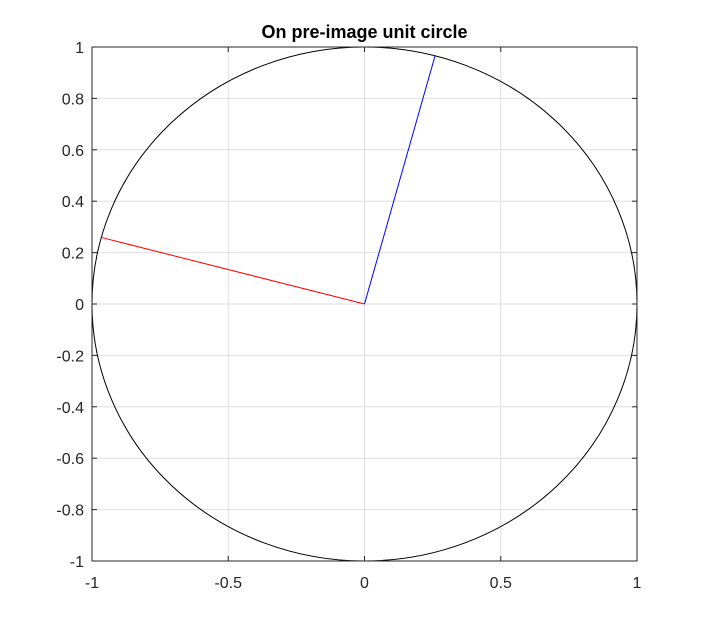  I want to click on chart-title: On pre-image unit circle, so click(364, 32).